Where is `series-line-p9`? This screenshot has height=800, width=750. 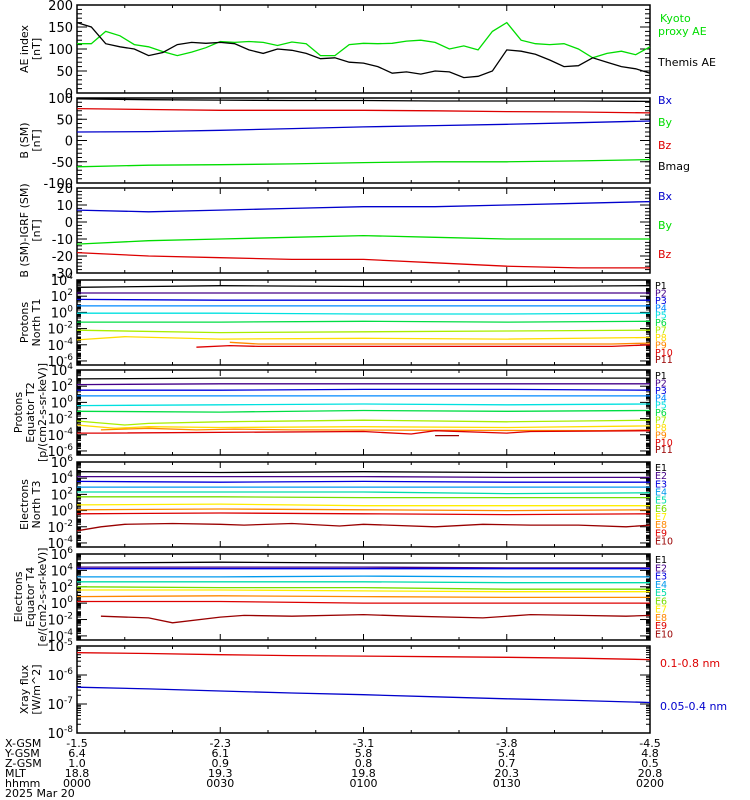
series-line-p9 is located at coordinates (440, 343).